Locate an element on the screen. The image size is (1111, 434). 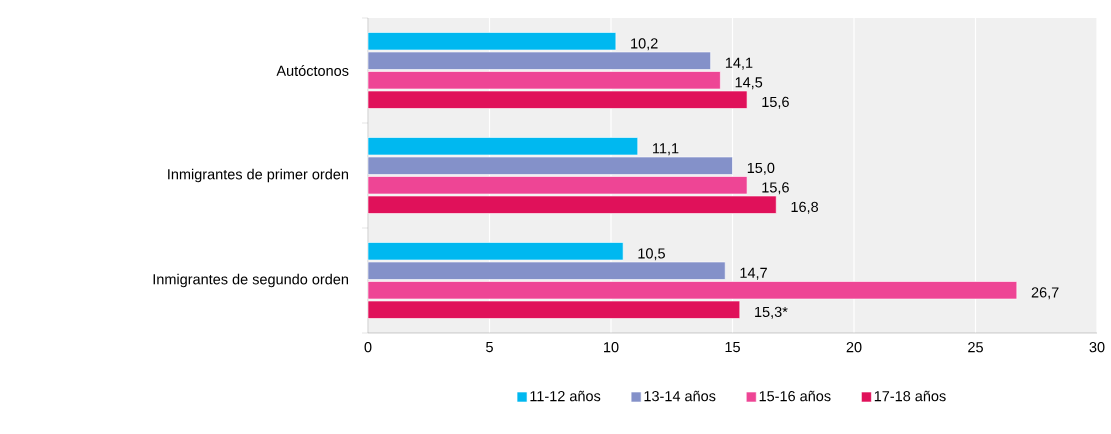
data-label: 26,7 is located at coordinates (1045, 293).